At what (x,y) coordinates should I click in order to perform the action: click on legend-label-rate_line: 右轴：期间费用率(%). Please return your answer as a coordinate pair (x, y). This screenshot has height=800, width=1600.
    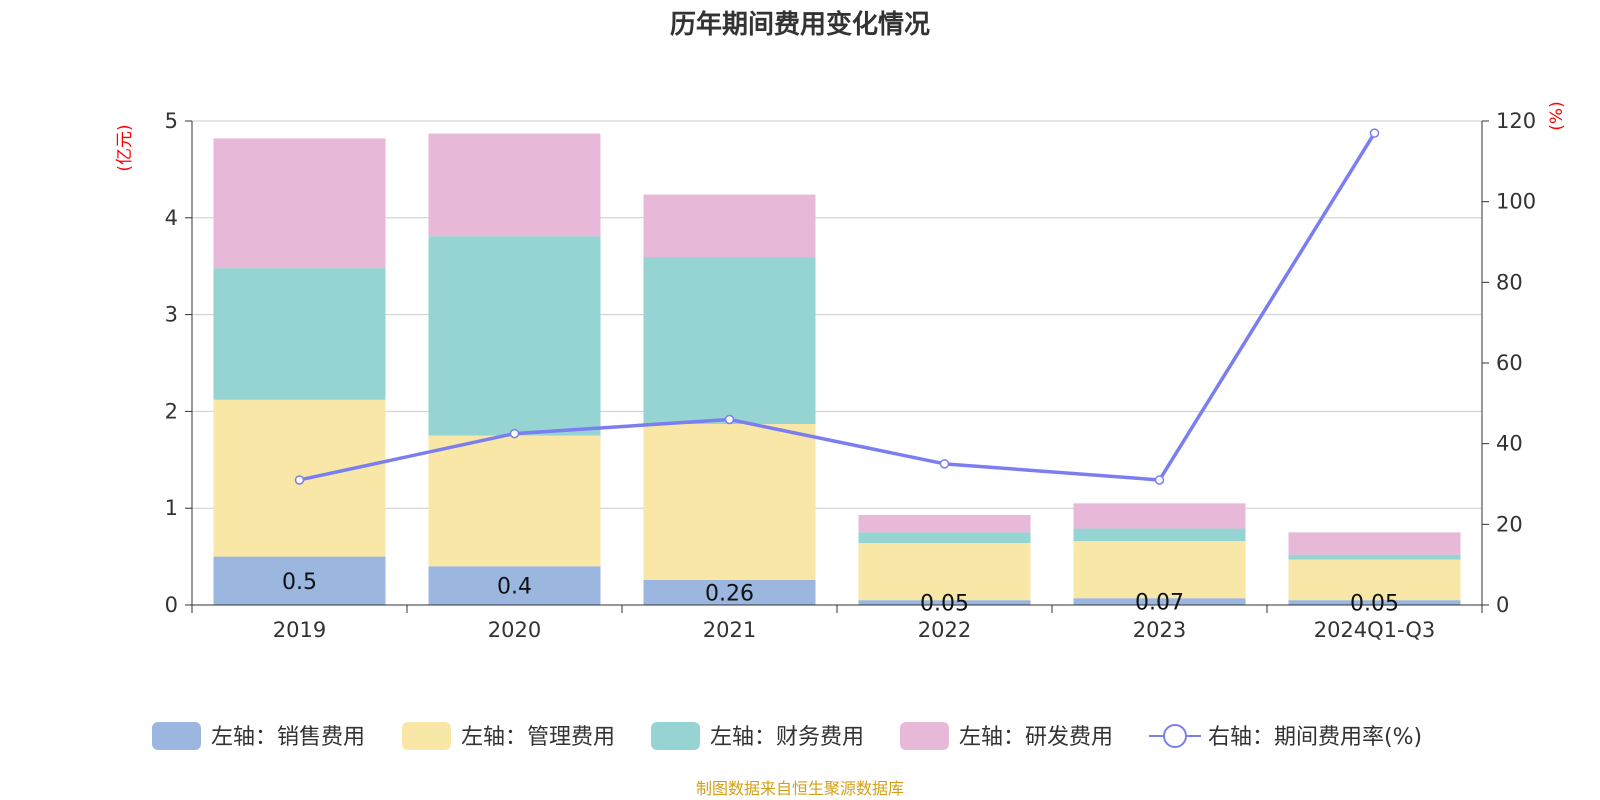
    Looking at the image, I should click on (1315, 737).